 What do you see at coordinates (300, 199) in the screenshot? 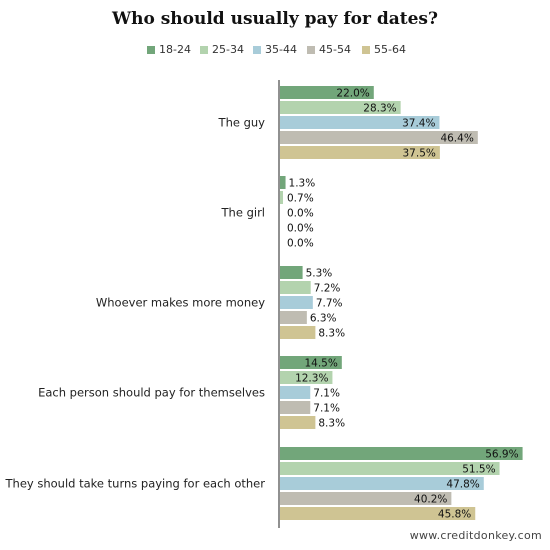
I see `data-label: 0.7%` at bounding box center [300, 199].